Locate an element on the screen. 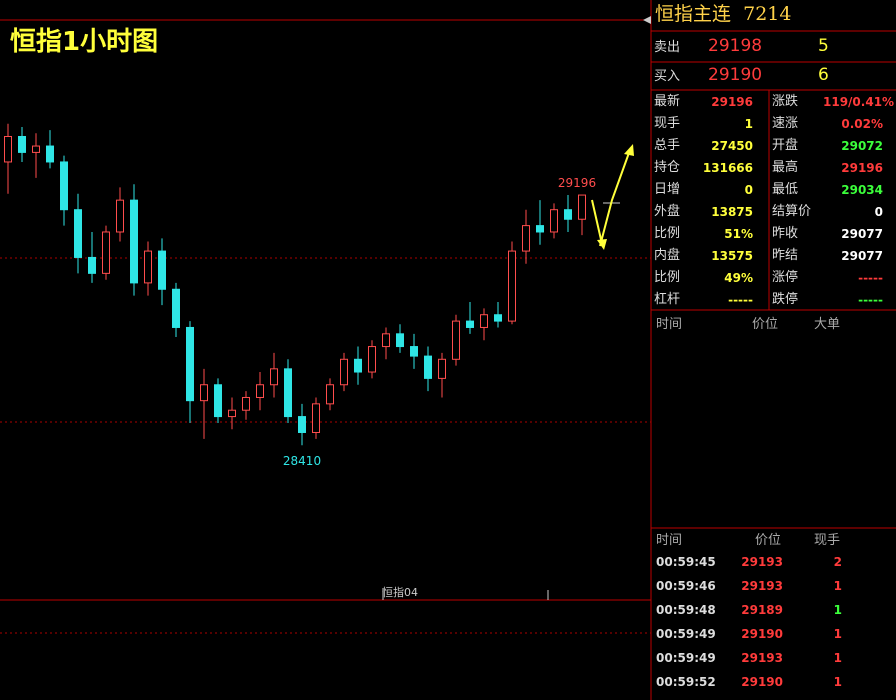  bid-price: 29190 is located at coordinates (735, 75).